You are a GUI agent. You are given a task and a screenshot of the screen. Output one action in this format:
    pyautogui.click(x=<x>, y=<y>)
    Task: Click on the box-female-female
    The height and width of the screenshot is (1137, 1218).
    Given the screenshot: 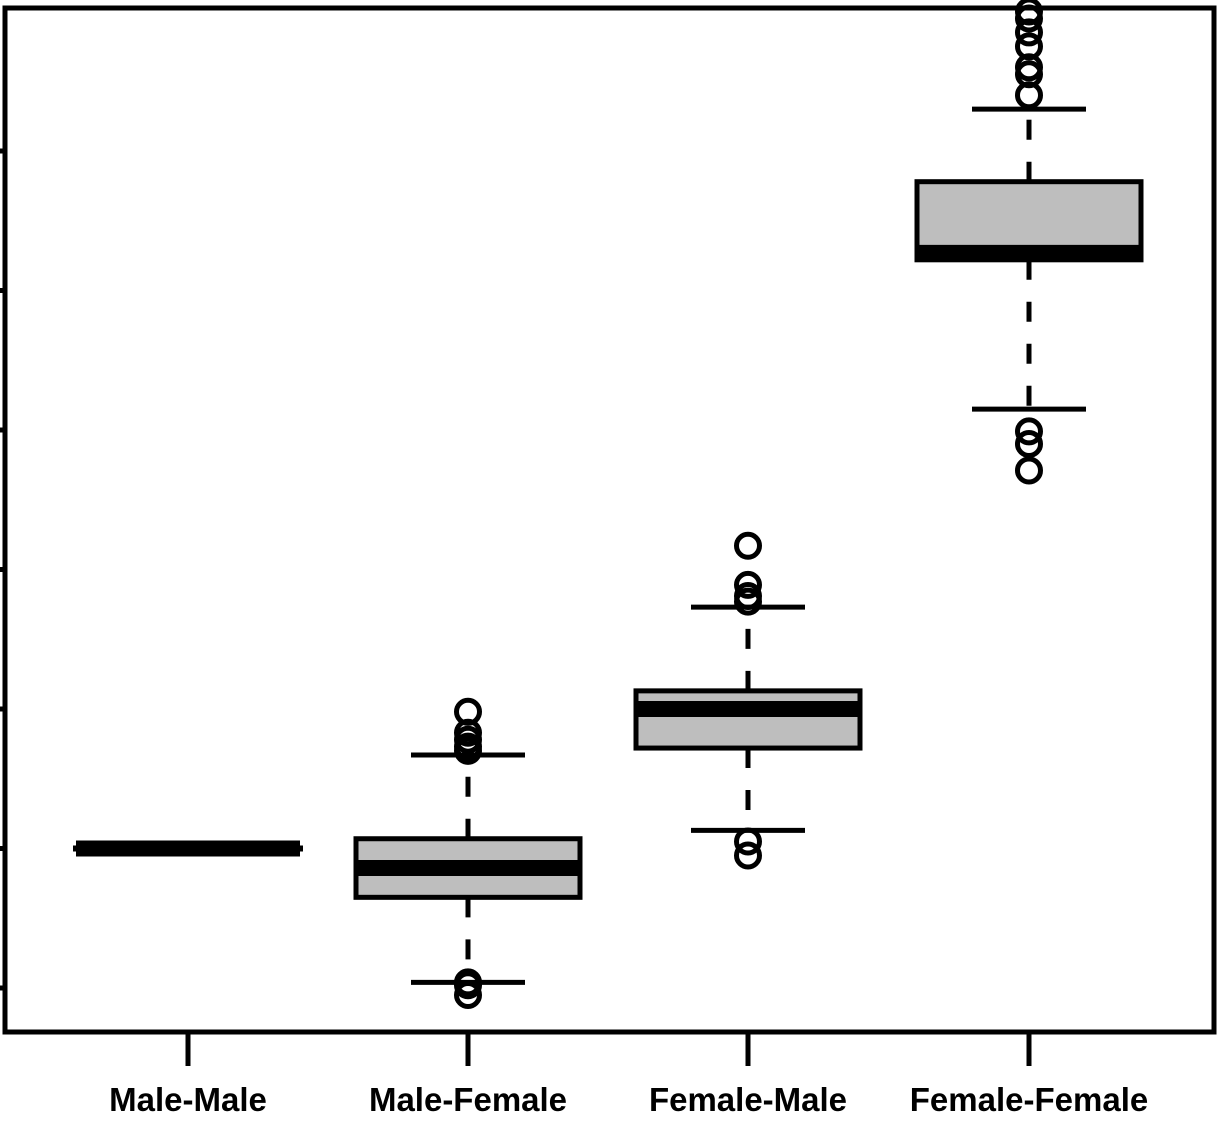 What is the action you would take?
    pyautogui.click(x=1029, y=242)
    